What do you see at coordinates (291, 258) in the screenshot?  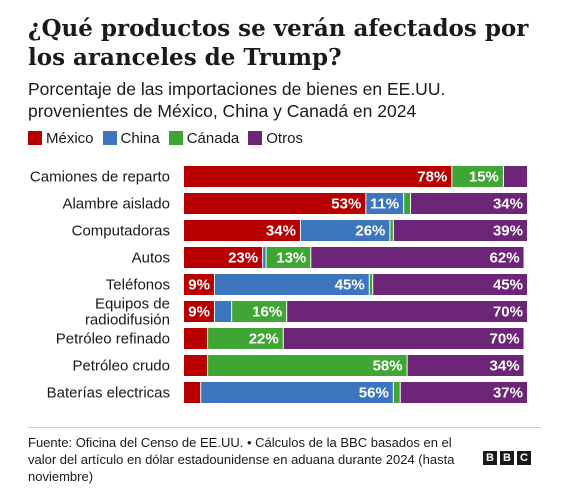 I see `data-label: 13%` at bounding box center [291, 258].